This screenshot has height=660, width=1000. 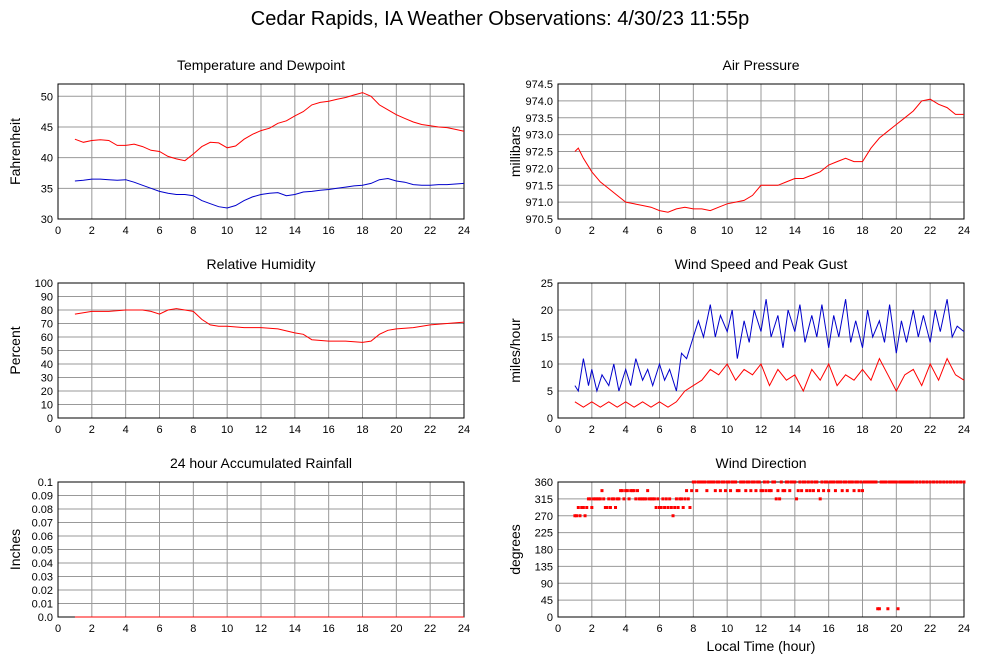 What do you see at coordinates (261, 65) in the screenshot?
I see `chart-title: Temperature and Dewpoint` at bounding box center [261, 65].